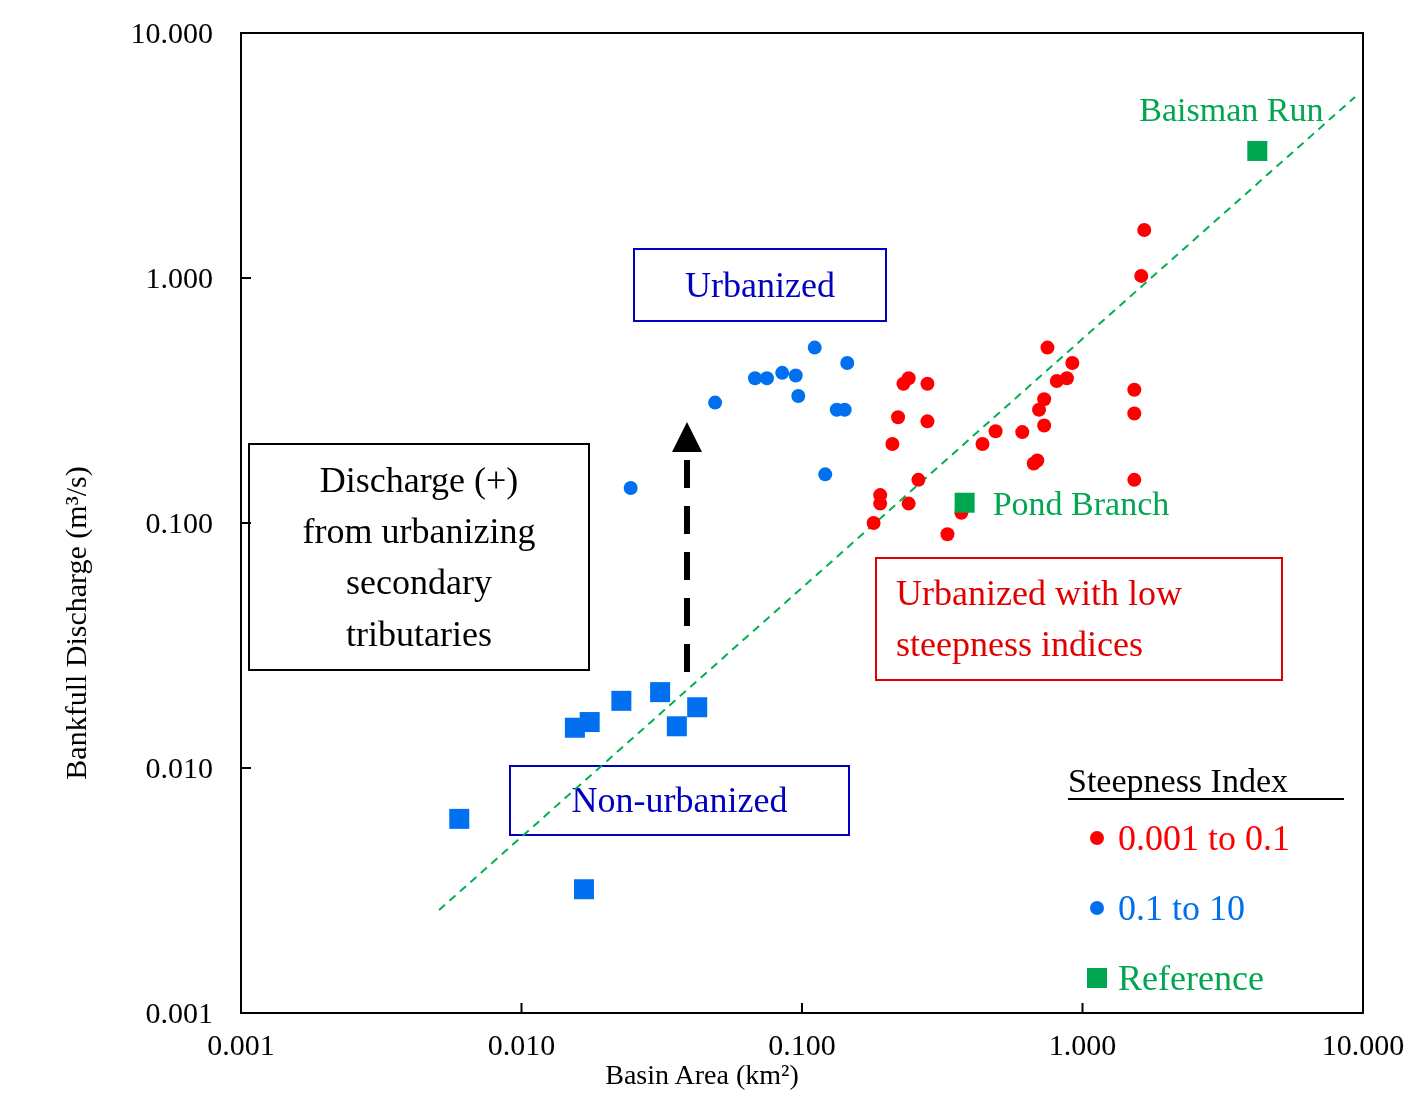 The image size is (1410, 1098). I want to click on legend-label: 0.1 to 10, so click(1182, 908).